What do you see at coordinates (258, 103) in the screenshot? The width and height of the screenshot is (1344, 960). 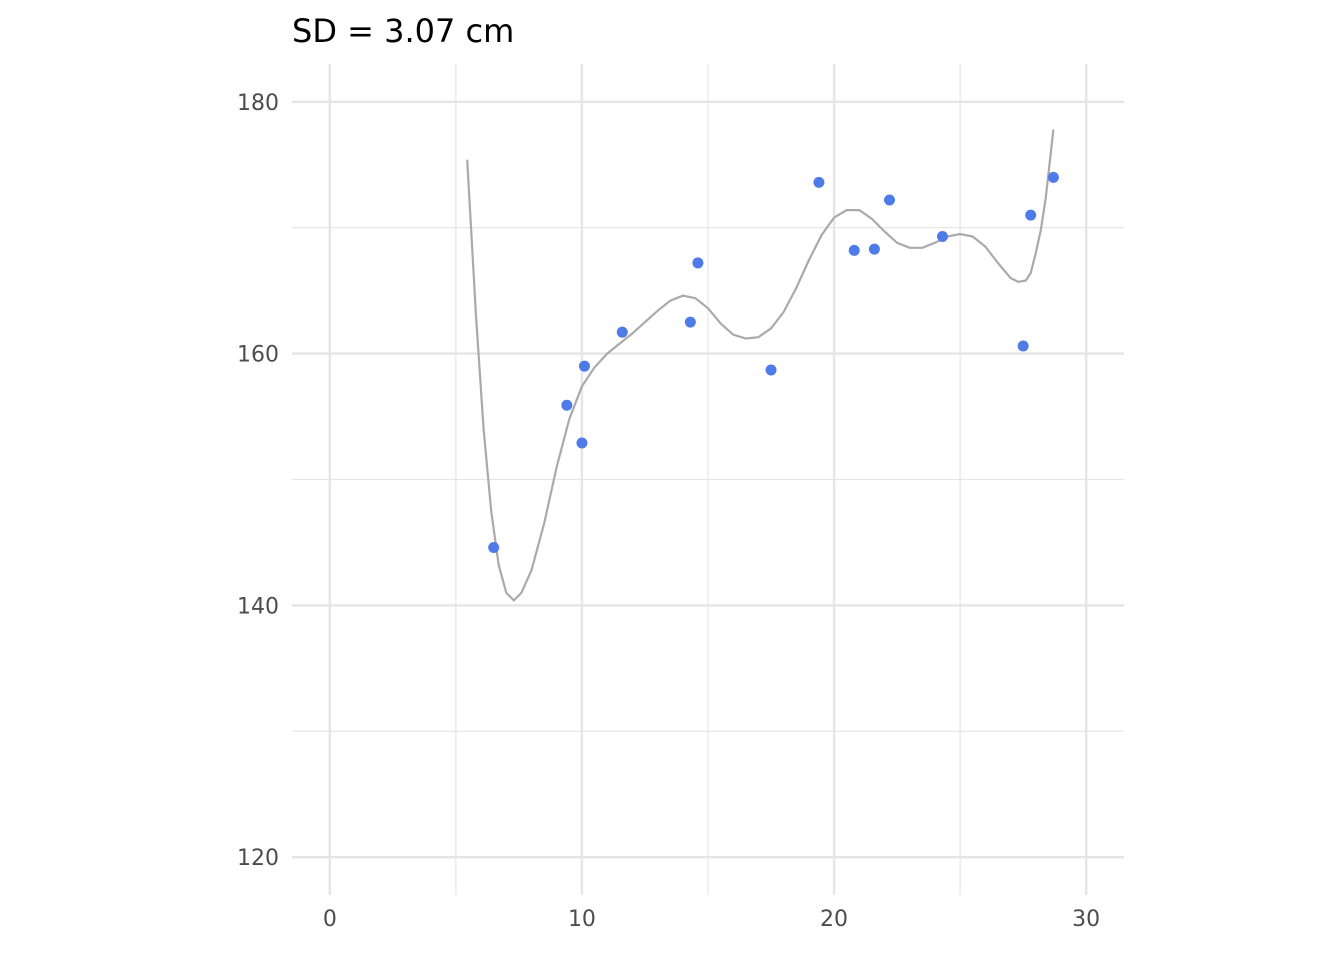 I see `y-tick-label: 180` at bounding box center [258, 103].